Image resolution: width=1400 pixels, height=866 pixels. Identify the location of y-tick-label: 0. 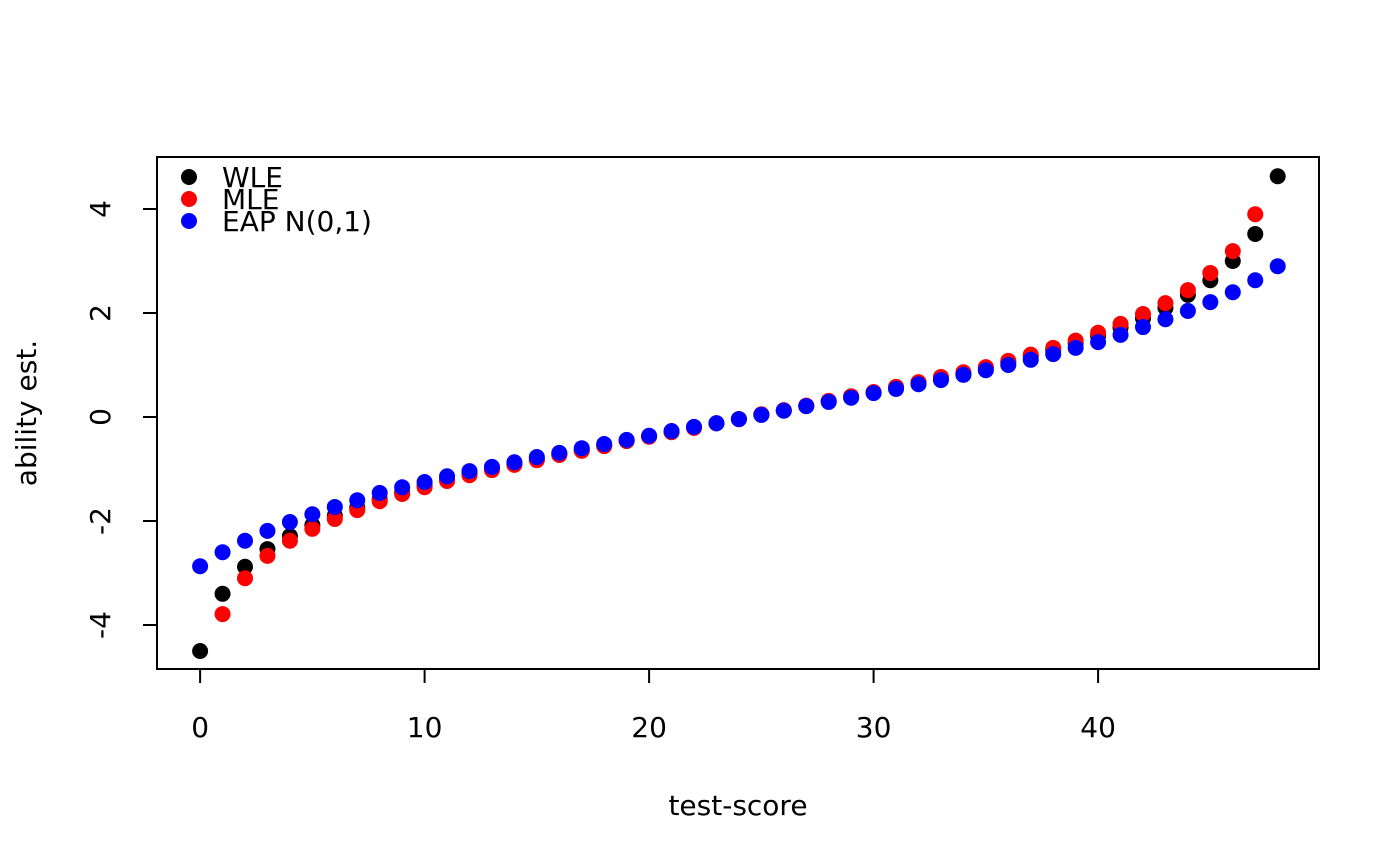
(100, 417).